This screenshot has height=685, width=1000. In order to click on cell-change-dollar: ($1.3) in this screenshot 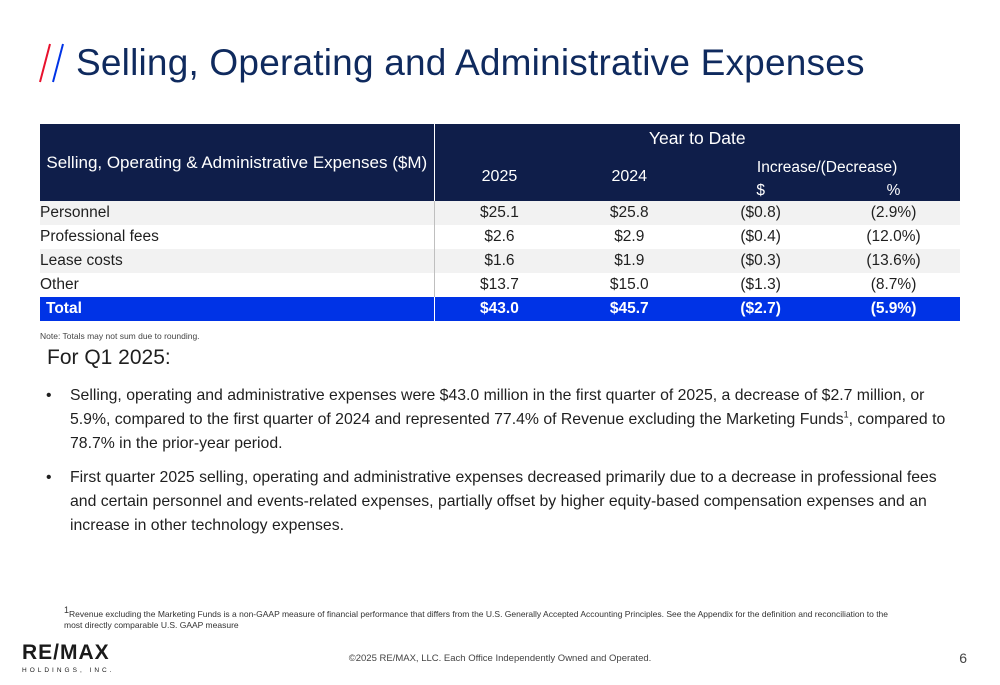, I will do `click(760, 284)`.